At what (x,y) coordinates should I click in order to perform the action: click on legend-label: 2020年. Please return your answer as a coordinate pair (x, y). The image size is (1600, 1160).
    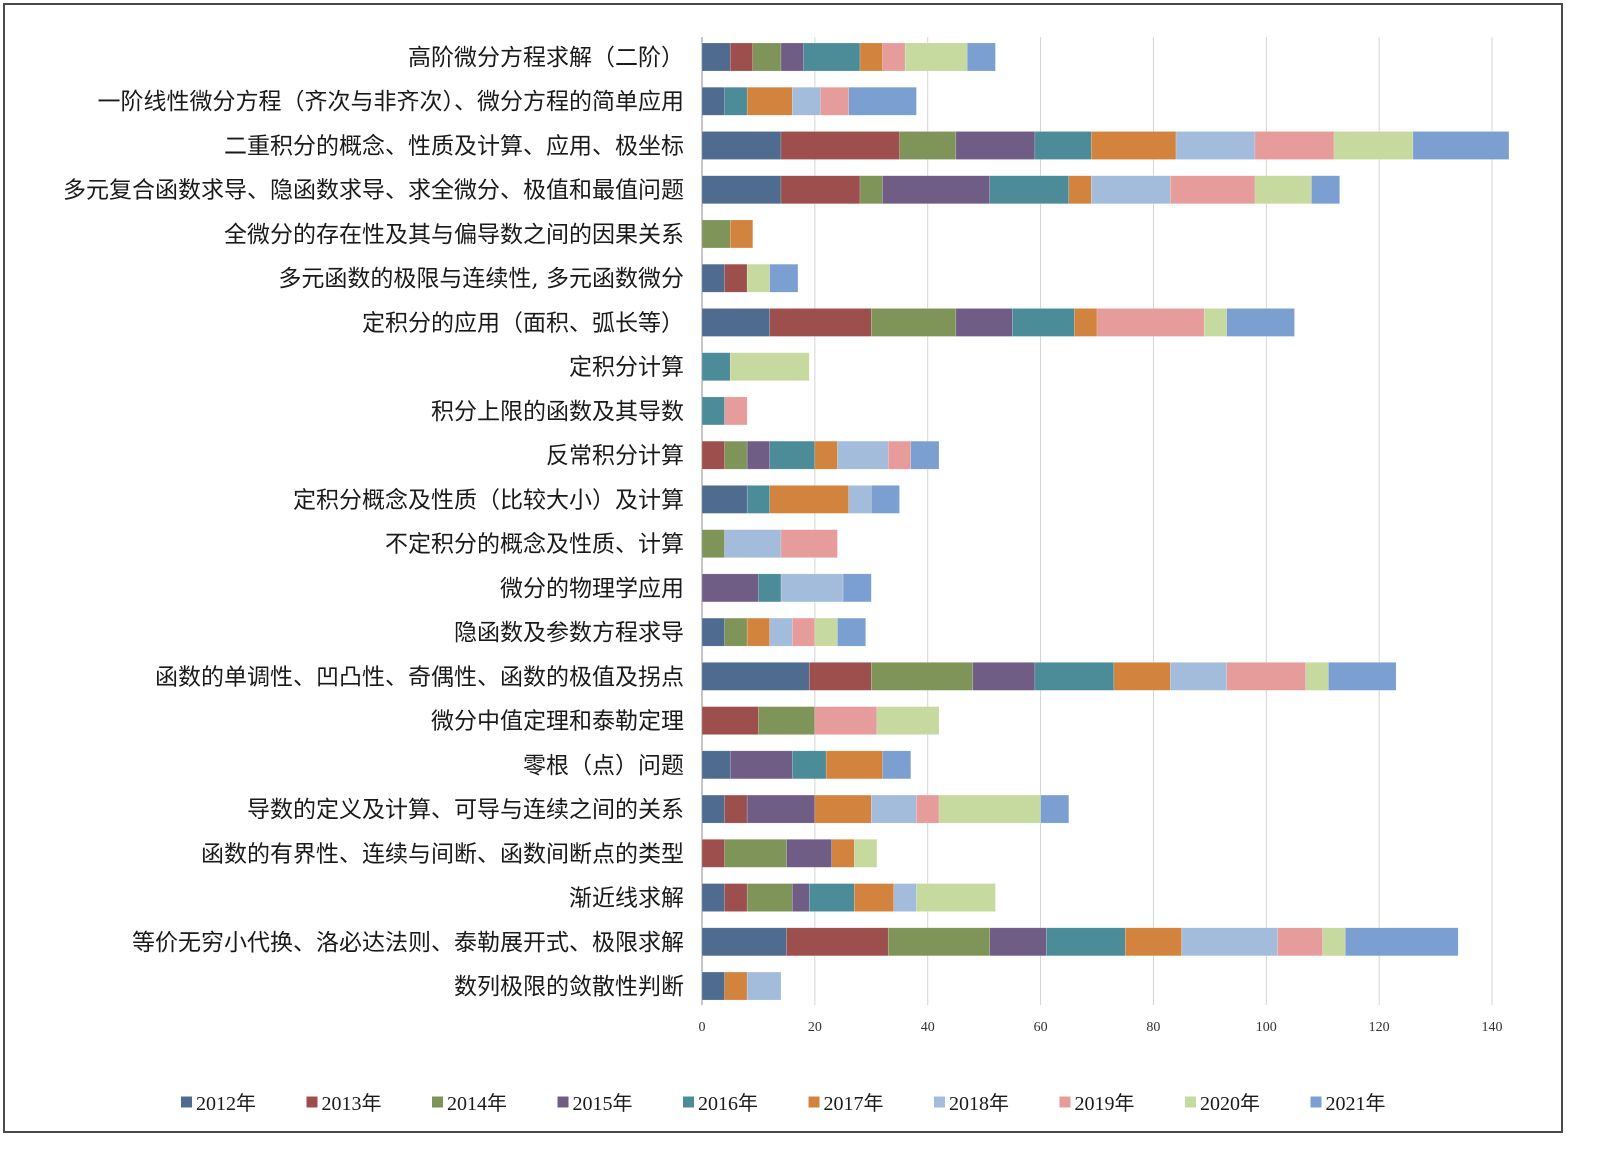
    Looking at the image, I should click on (1230, 1103).